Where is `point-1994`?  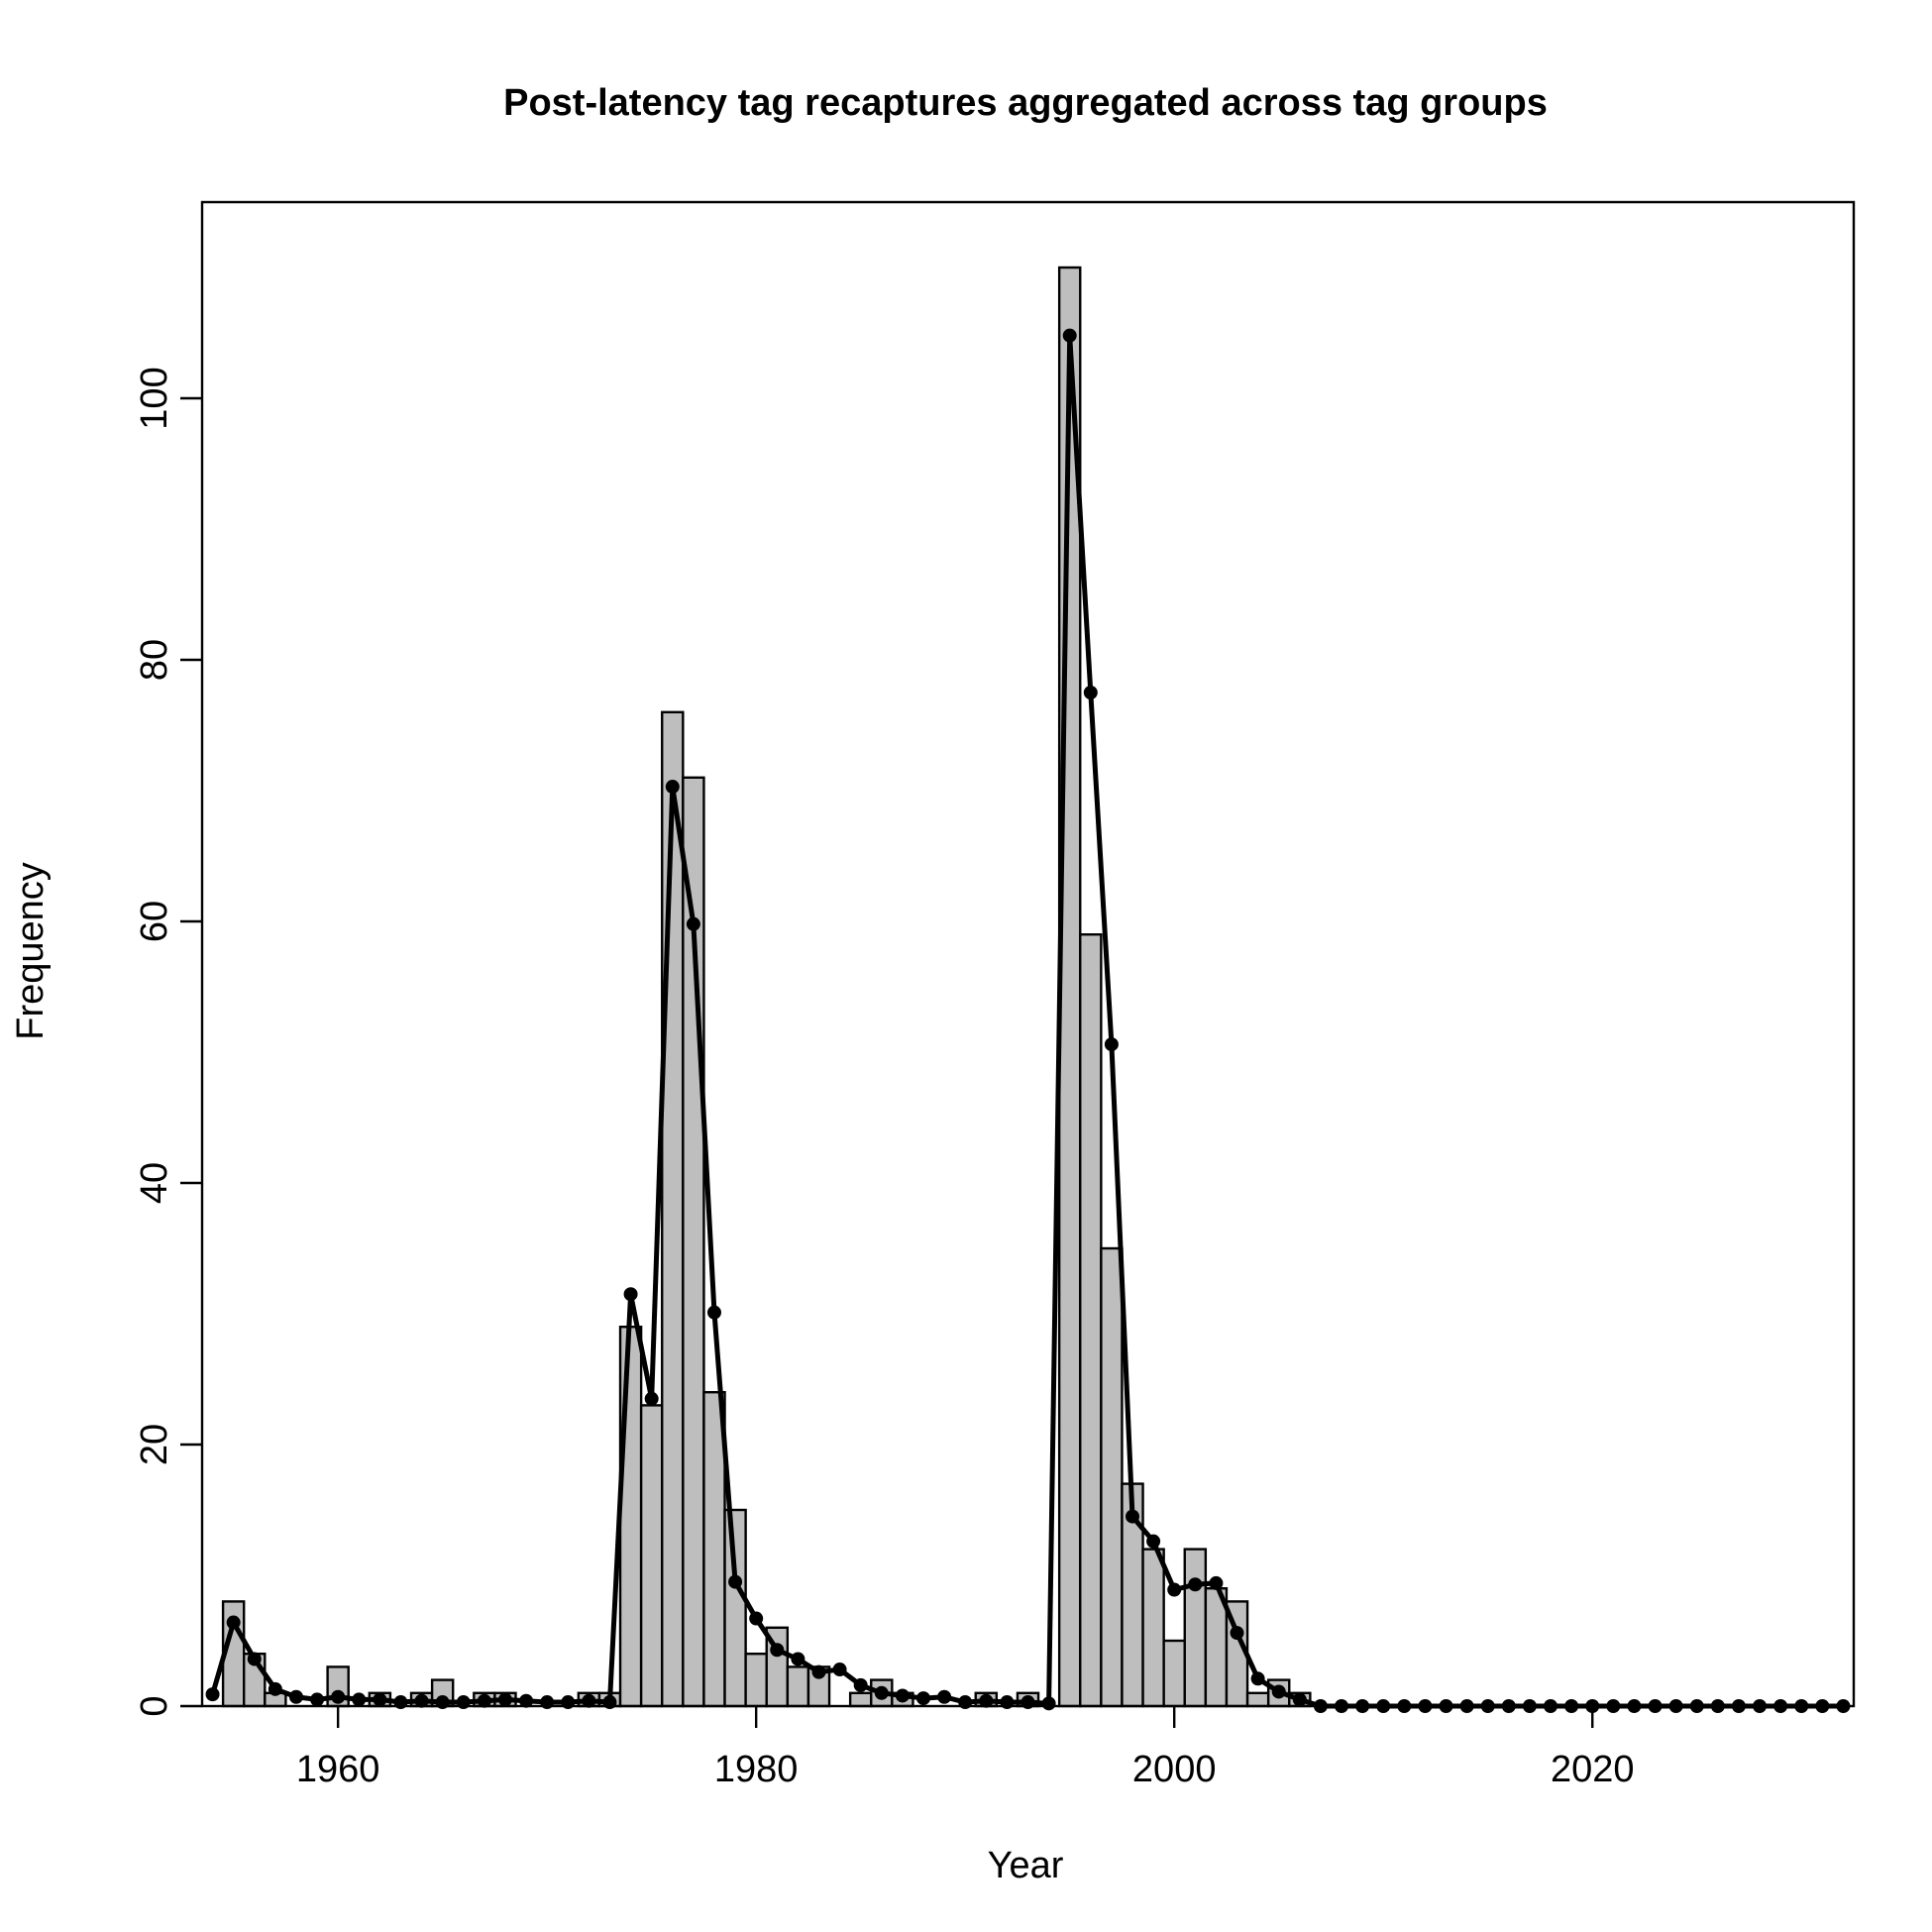 point-1994 is located at coordinates (1048, 1704).